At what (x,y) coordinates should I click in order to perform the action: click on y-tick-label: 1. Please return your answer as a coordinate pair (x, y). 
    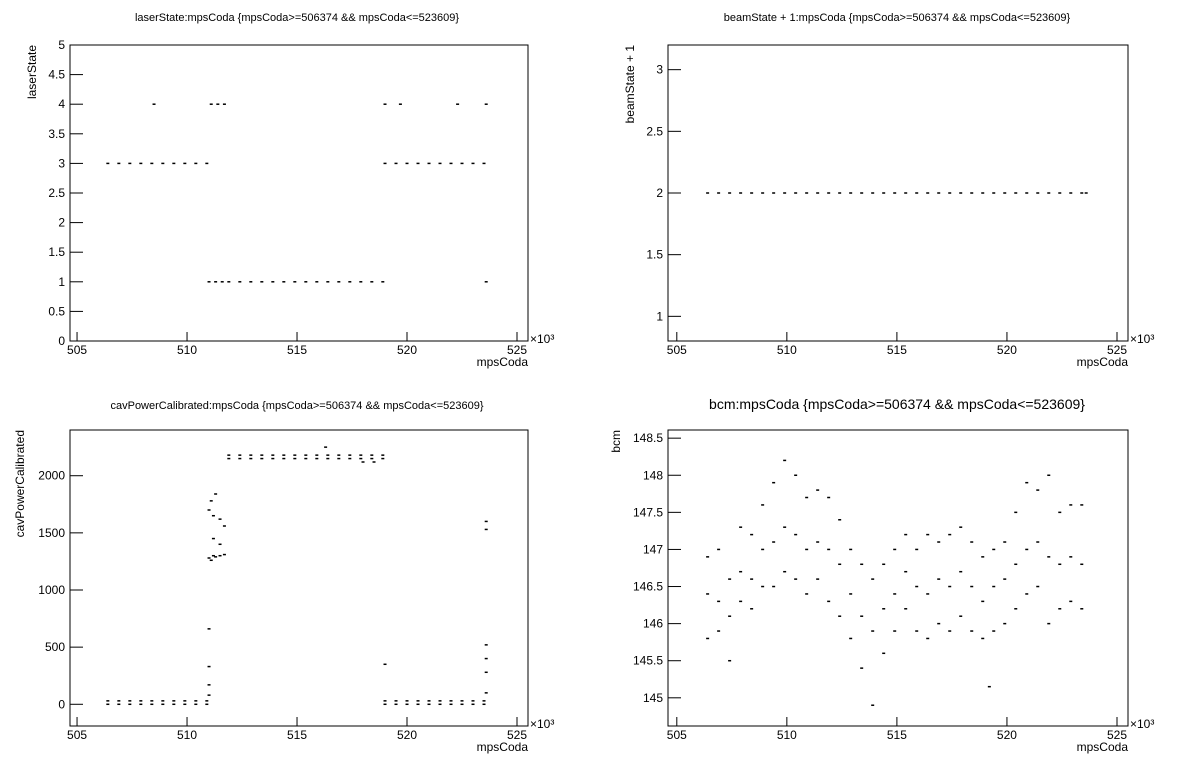
    Looking at the image, I should click on (659, 316).